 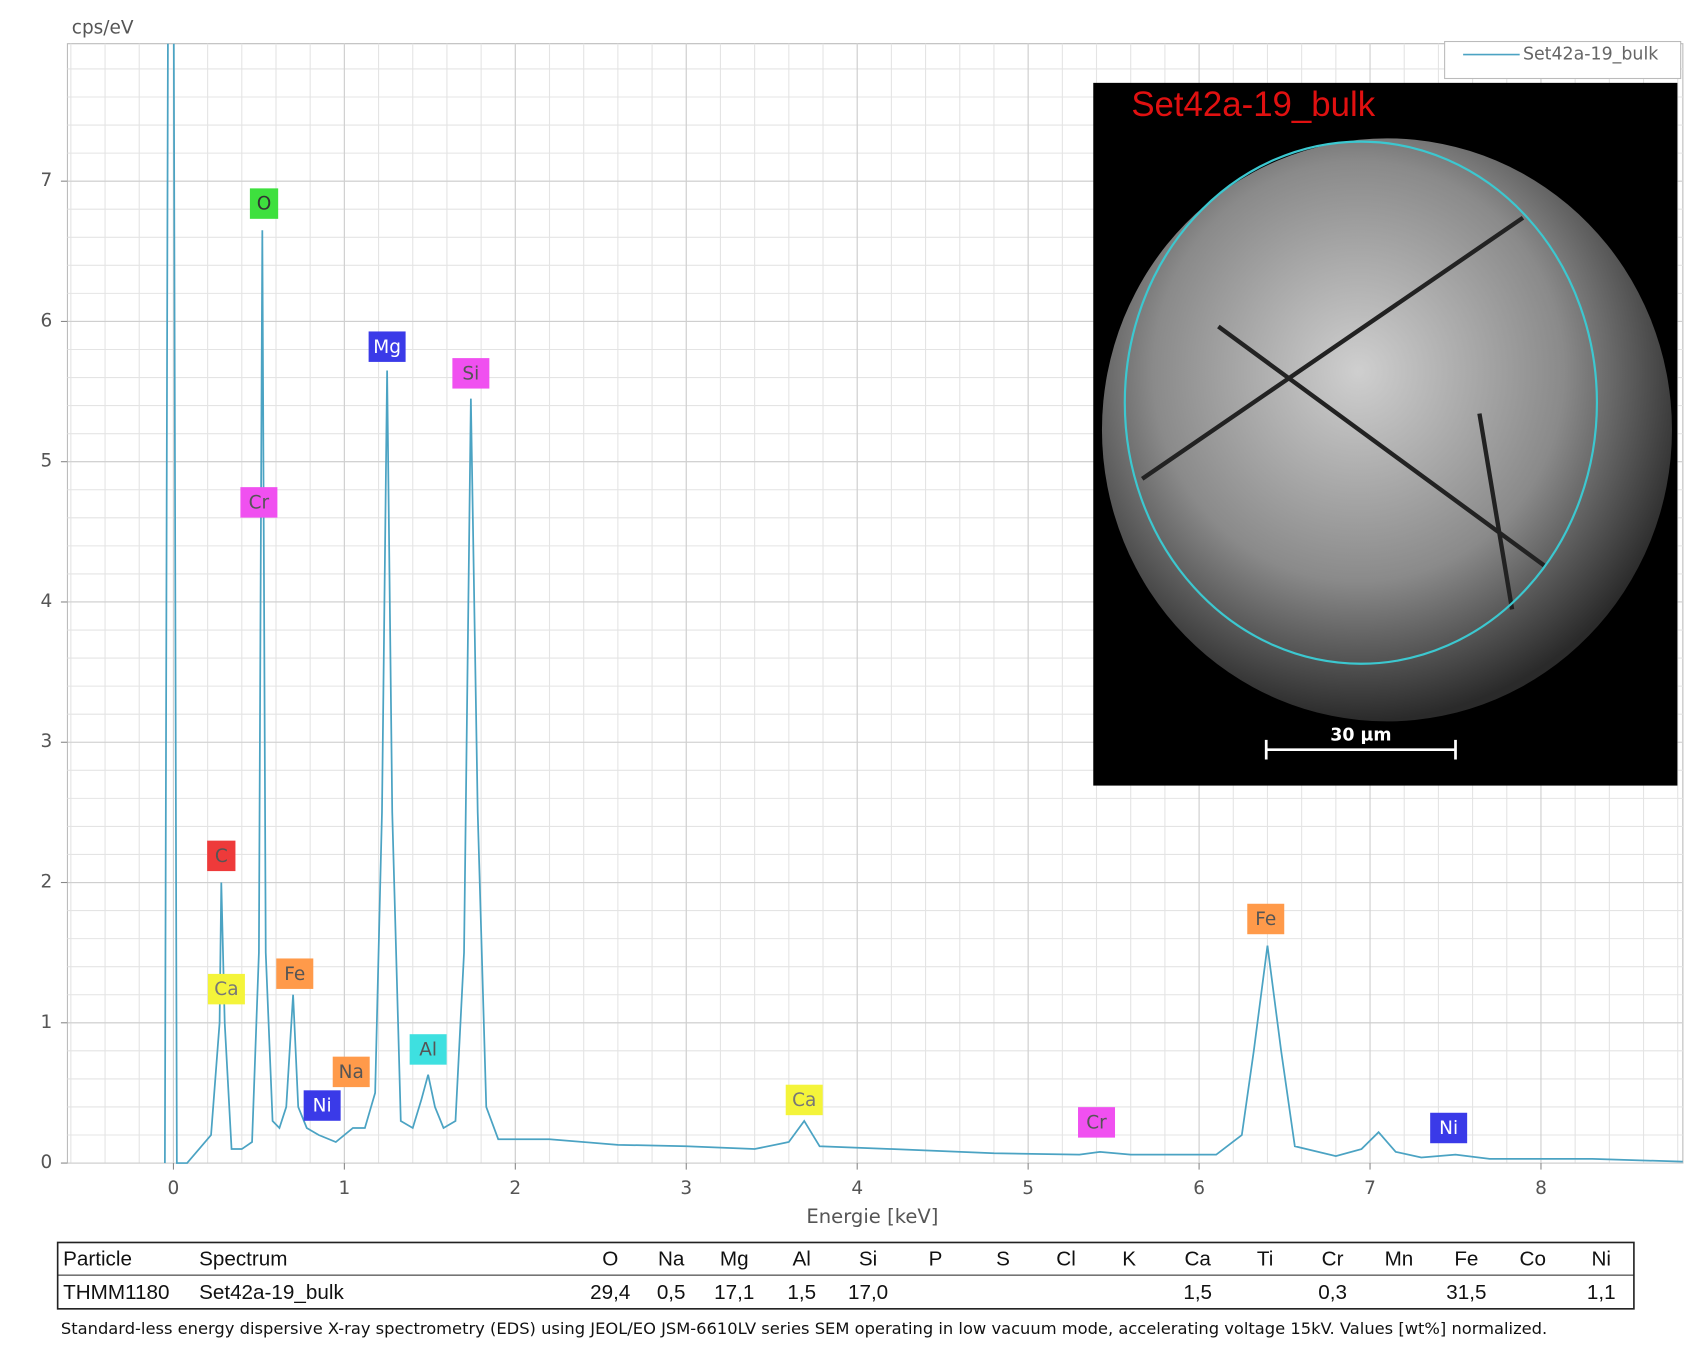 I want to click on table-header: Ni, so click(x=1602, y=1258).